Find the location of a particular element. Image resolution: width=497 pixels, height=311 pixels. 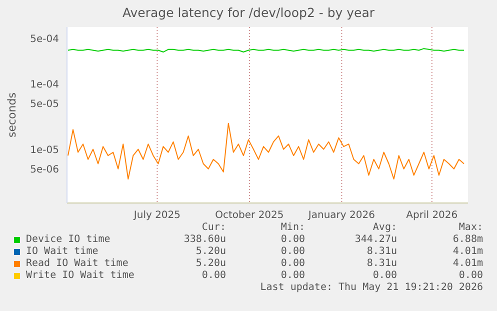

text: Min: is located at coordinates (292, 227).